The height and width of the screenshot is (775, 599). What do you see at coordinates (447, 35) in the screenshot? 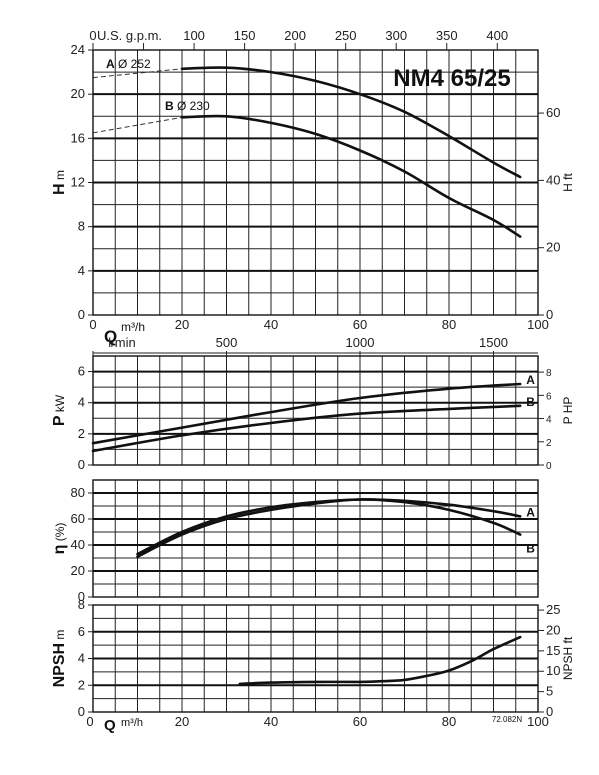
I see `top-tick-label: 350` at bounding box center [447, 35].